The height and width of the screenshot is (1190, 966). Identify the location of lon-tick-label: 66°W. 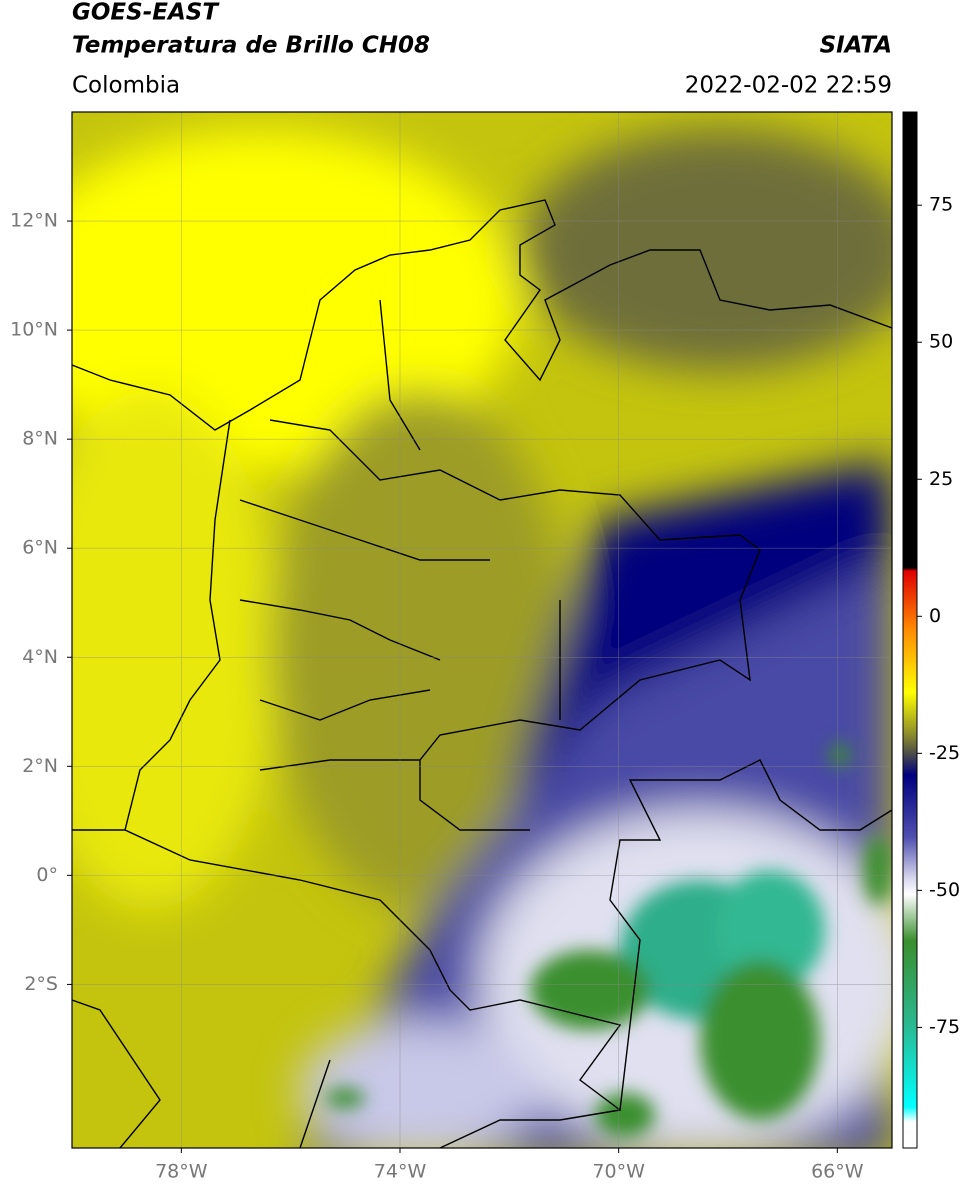
(837, 1172).